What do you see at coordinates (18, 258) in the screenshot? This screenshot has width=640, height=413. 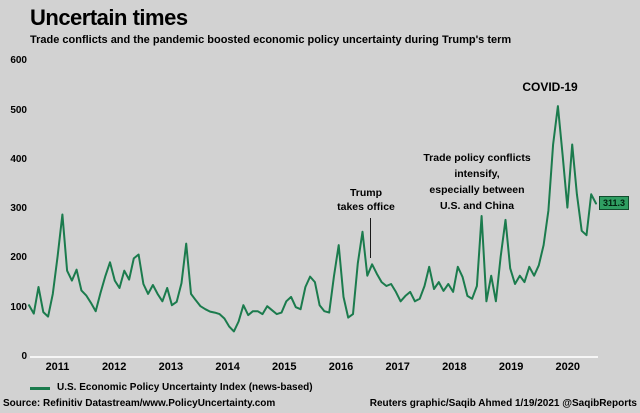 I see `y-axis-tick-label: 200` at bounding box center [18, 258].